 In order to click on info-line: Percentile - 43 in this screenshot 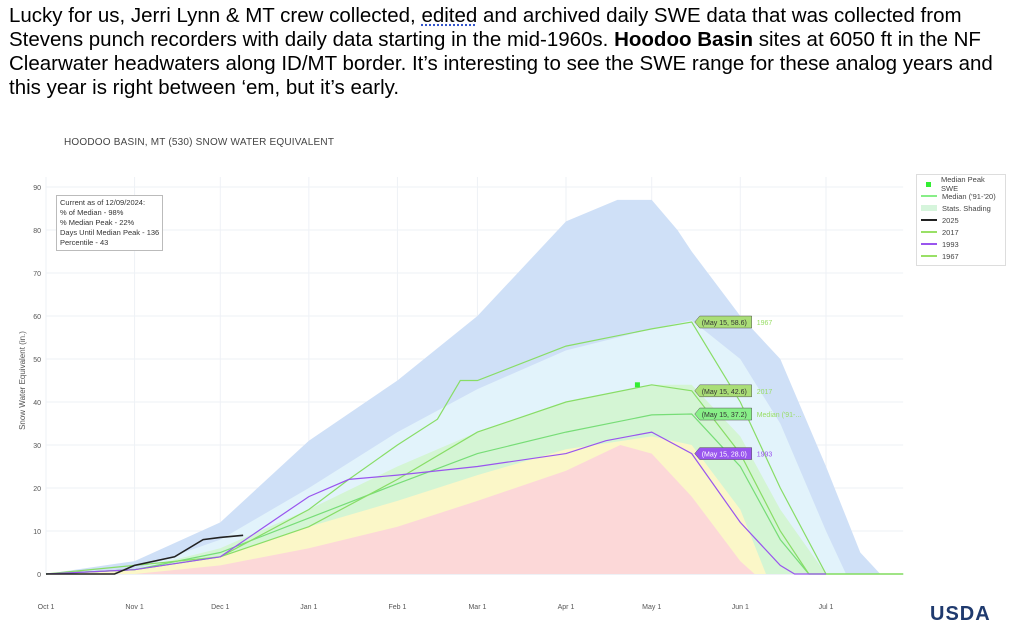, I will do `click(84, 242)`.